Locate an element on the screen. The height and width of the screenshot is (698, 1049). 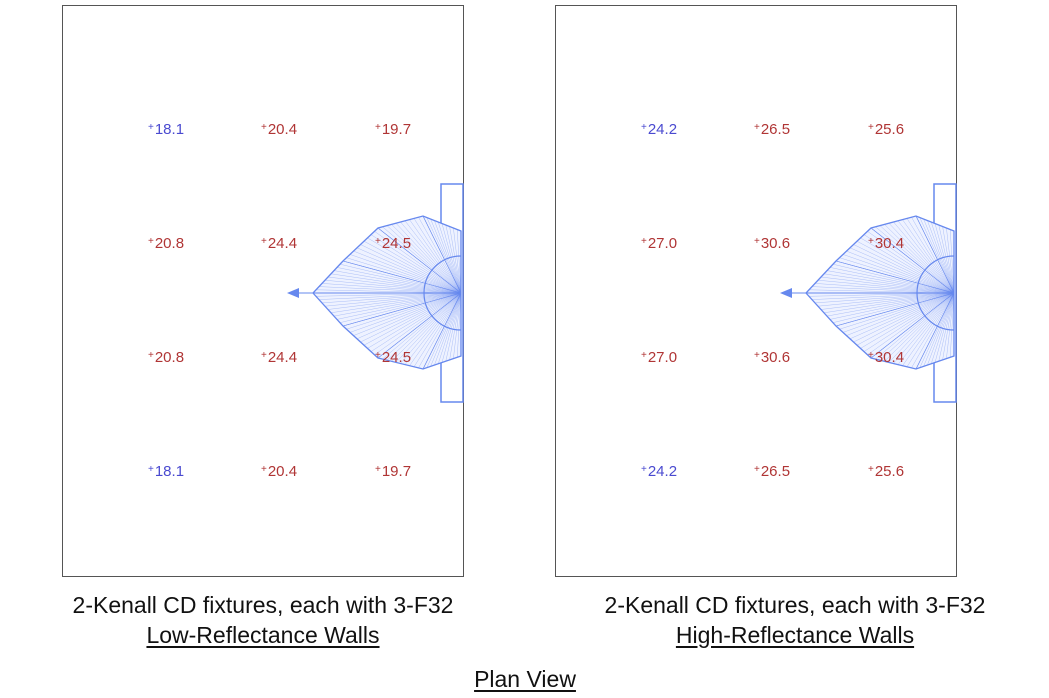
illuminance-value-text: 20.4 is located at coordinates (282, 129).